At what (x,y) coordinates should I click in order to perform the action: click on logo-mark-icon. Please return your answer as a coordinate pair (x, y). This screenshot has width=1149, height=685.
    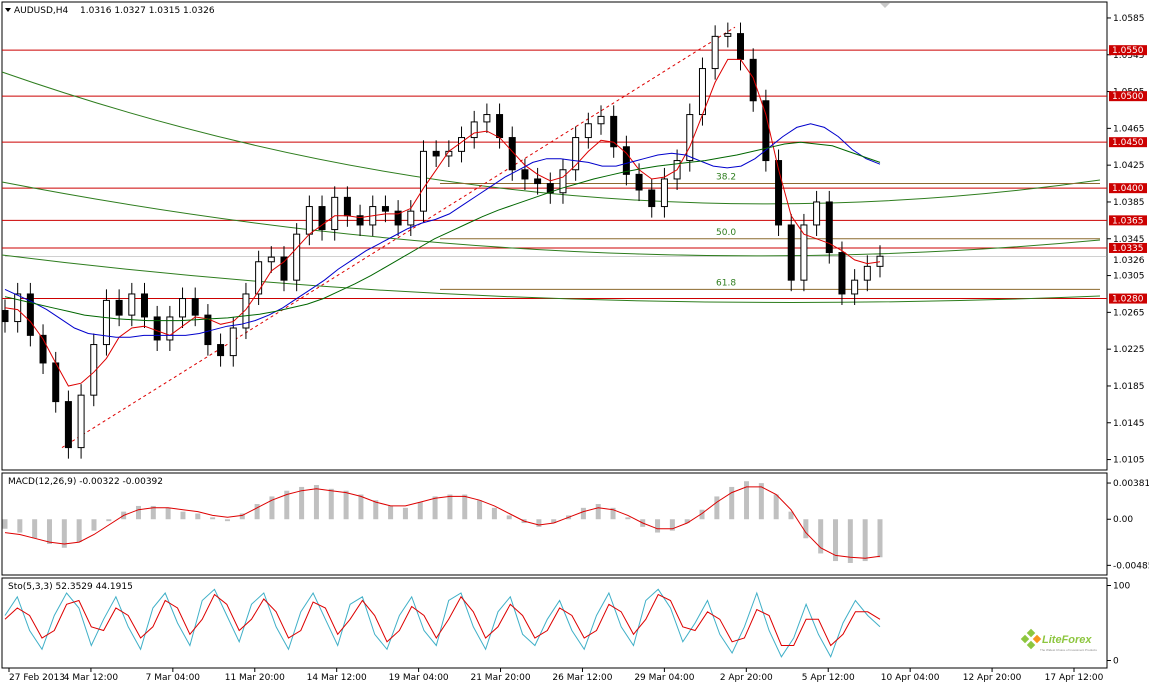
    Looking at the image, I should click on (1031, 639).